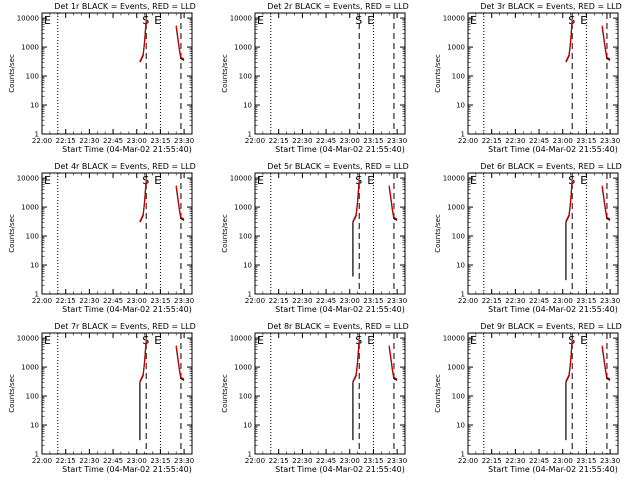 This screenshot has width=640, height=480. Describe the element at coordinates (125, 6) in the screenshot. I see `panel-title: Det 1r BLACK = Events, RED = LLD` at that location.